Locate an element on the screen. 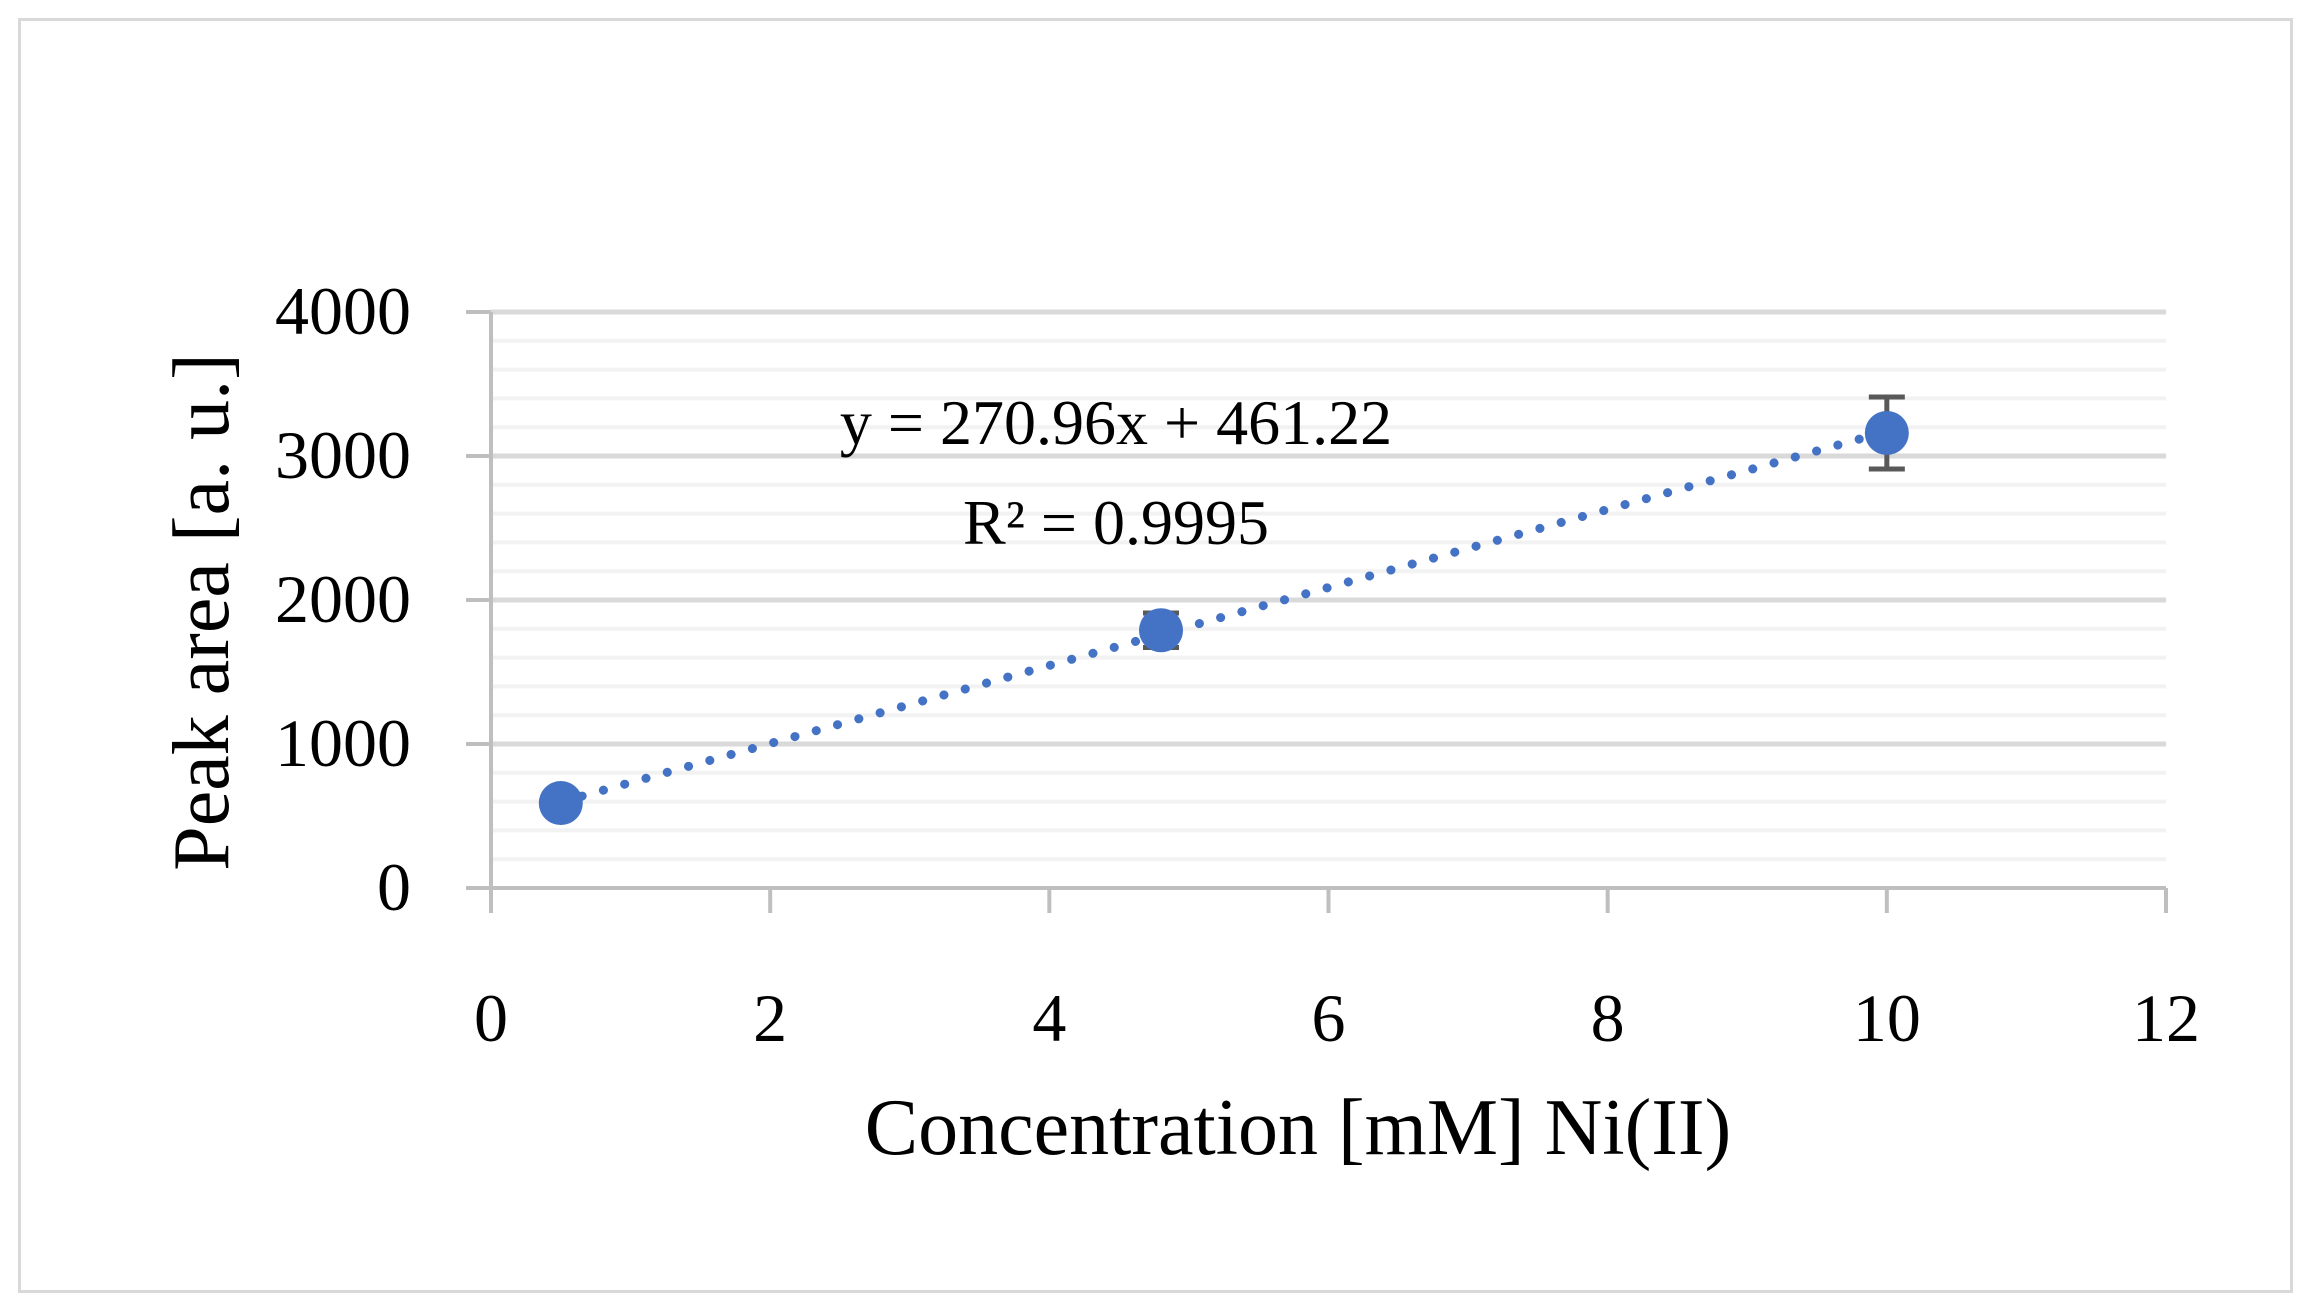 The image size is (2313, 1311). x-tick-label: 10 is located at coordinates (1887, 1018).